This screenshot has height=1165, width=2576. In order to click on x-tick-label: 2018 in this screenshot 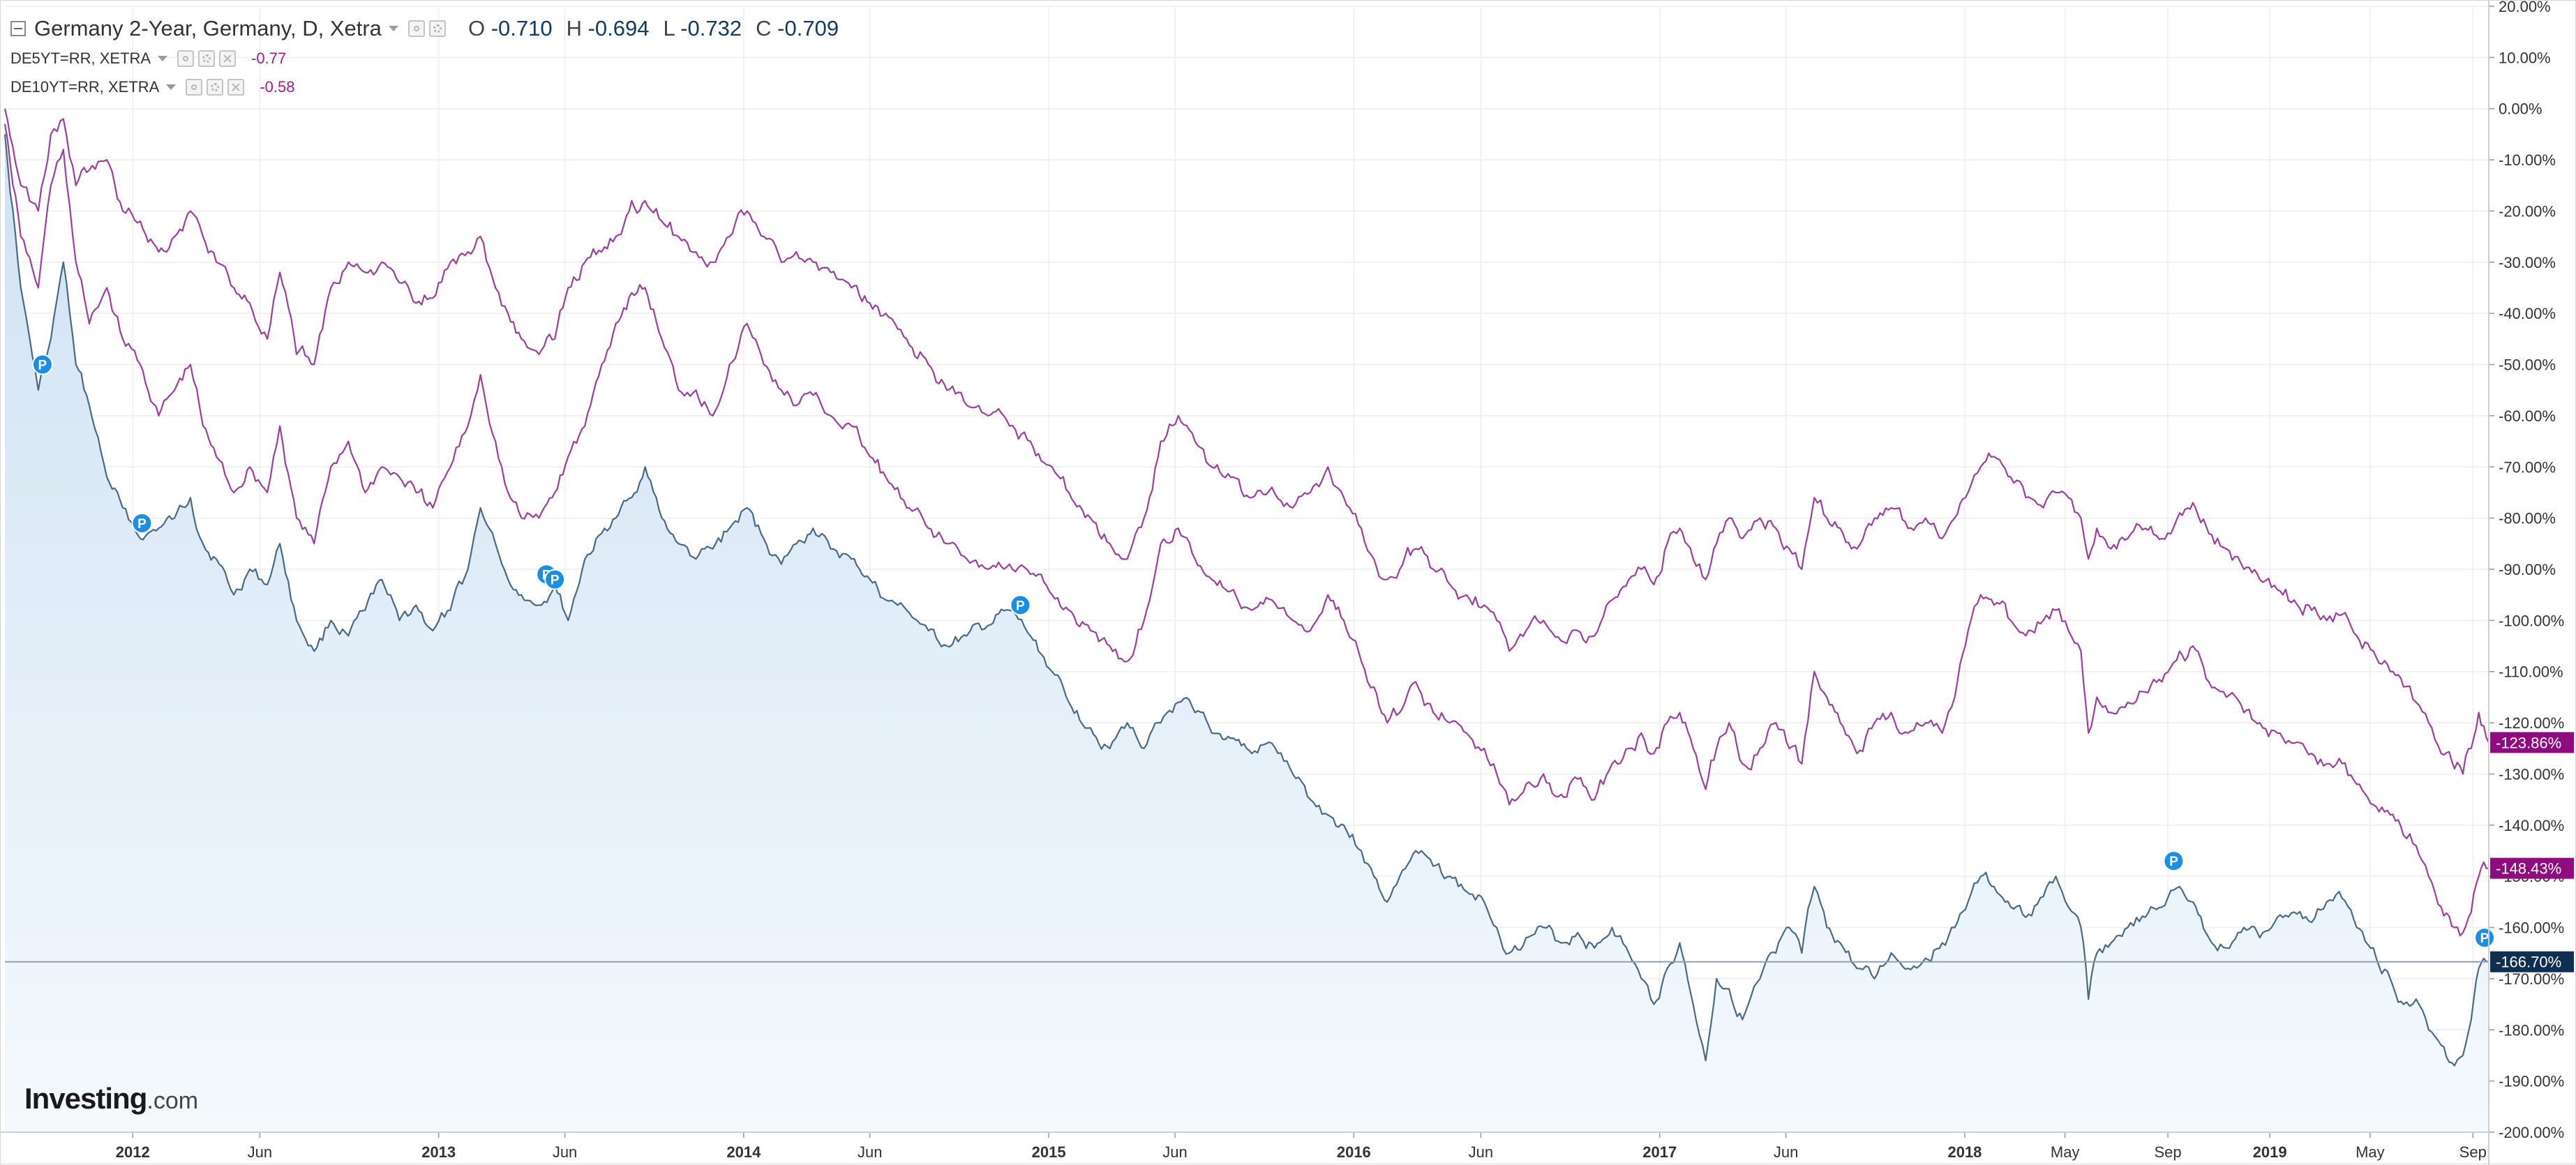, I will do `click(1964, 1152)`.